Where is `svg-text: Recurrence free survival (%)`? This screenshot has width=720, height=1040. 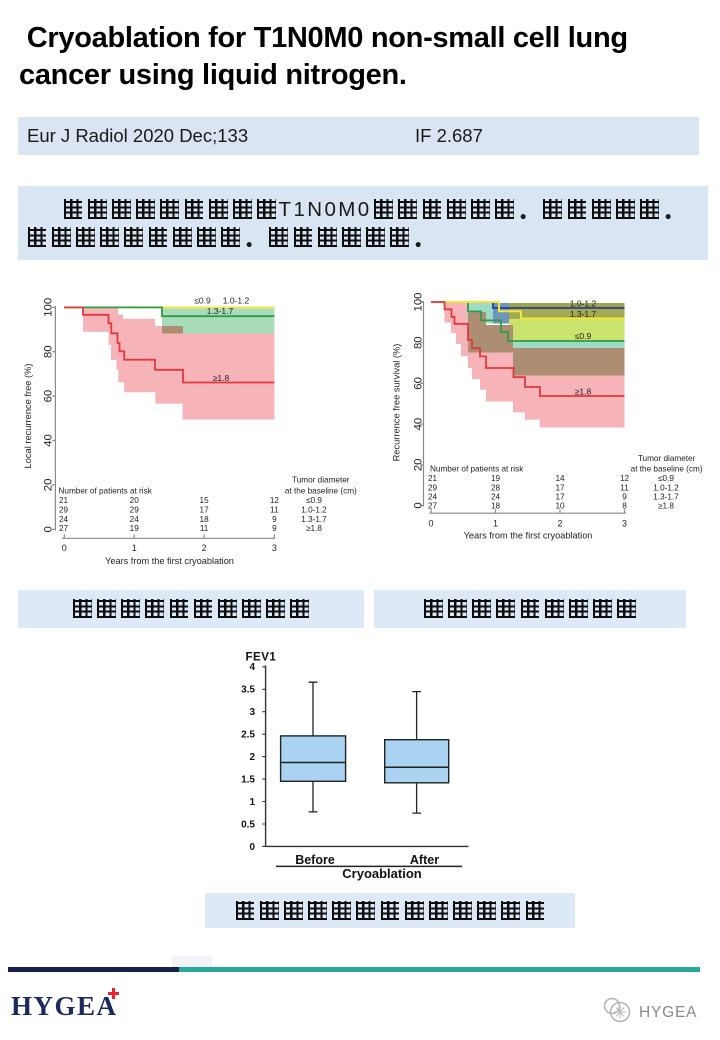 svg-text: Recurrence free survival (%) is located at coordinates (397, 403).